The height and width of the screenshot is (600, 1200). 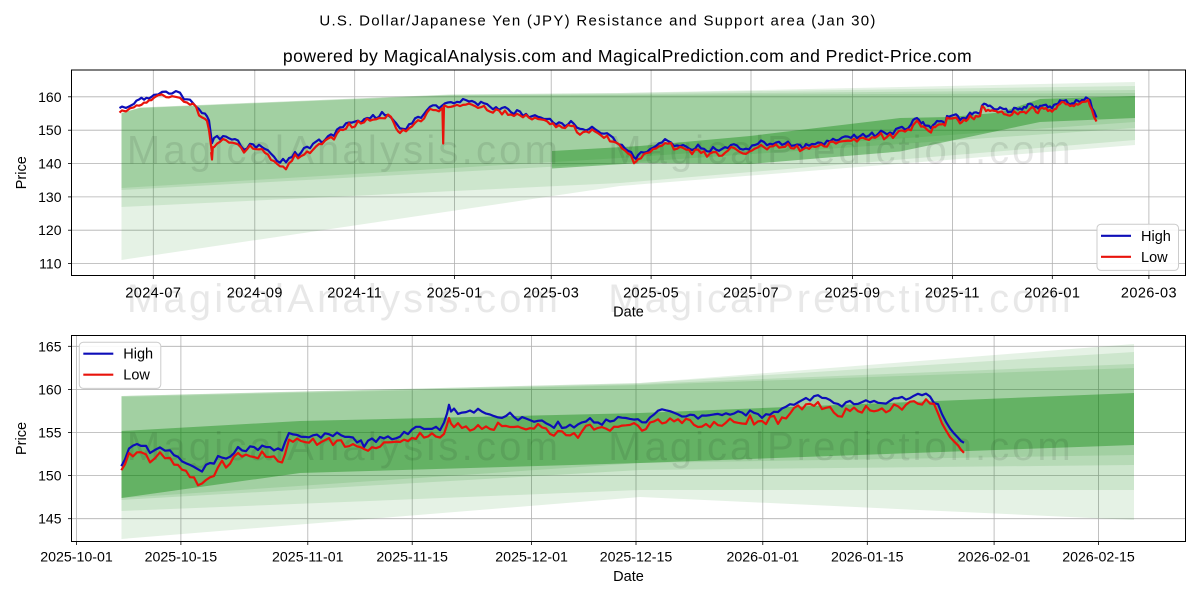 What do you see at coordinates (952, 294) in the screenshot?
I see `svg-text: 2025-11` at bounding box center [952, 294].